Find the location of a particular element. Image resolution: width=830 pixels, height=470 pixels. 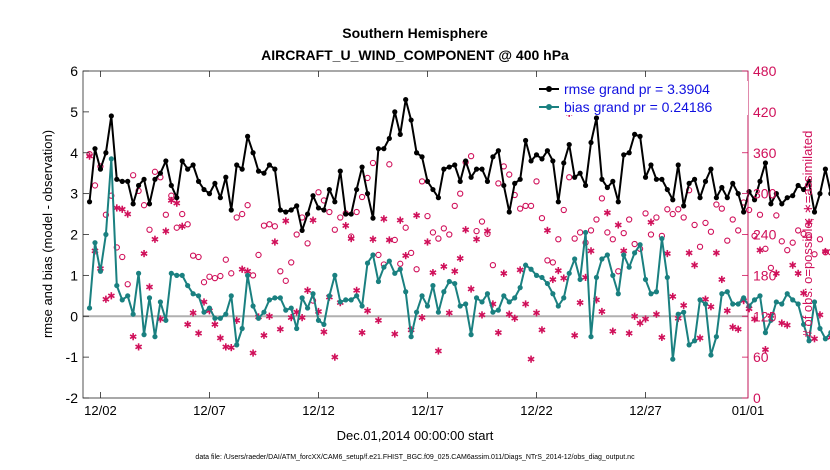

legend-bias-label: bias grand pr = 0.24186 is located at coordinates (638, 107).